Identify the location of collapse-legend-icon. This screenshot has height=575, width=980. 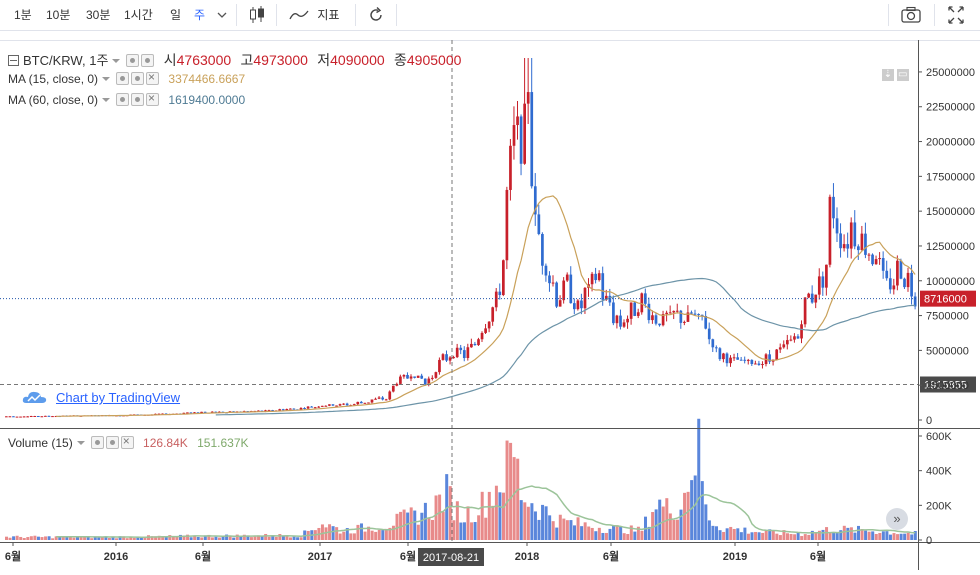
(13, 60).